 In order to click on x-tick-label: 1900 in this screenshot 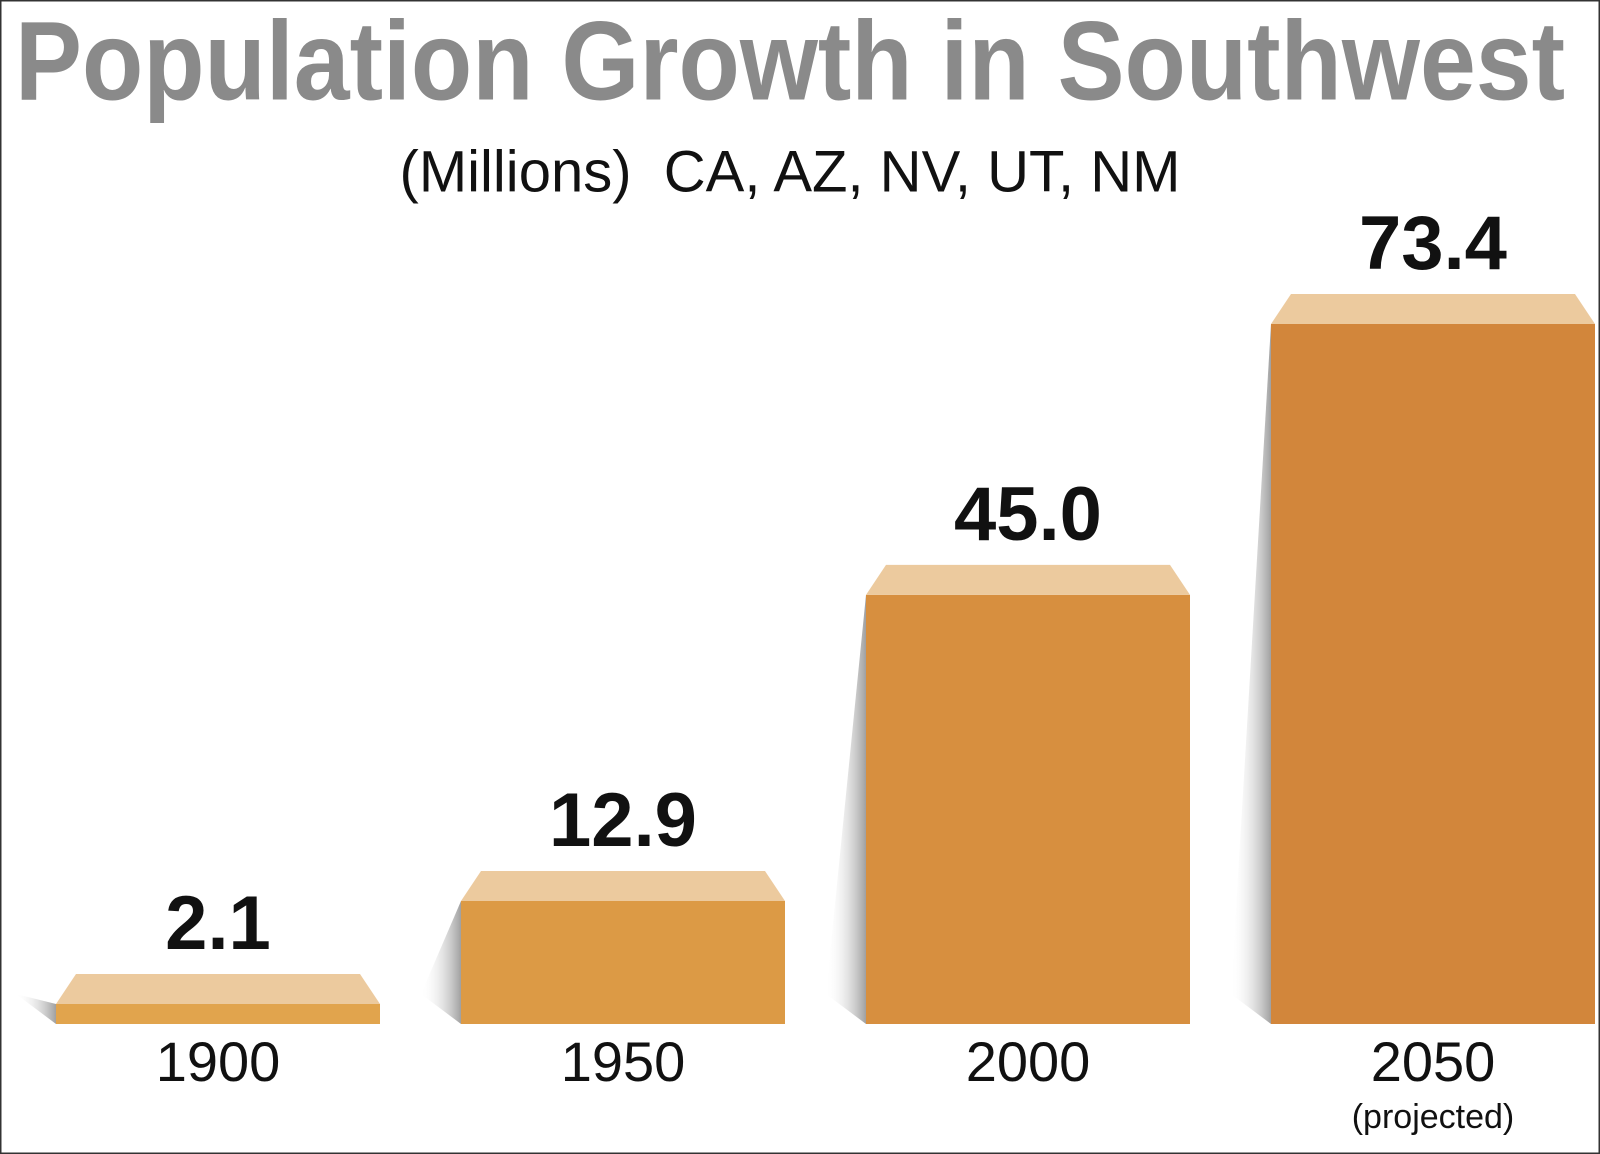, I will do `click(218, 1061)`.